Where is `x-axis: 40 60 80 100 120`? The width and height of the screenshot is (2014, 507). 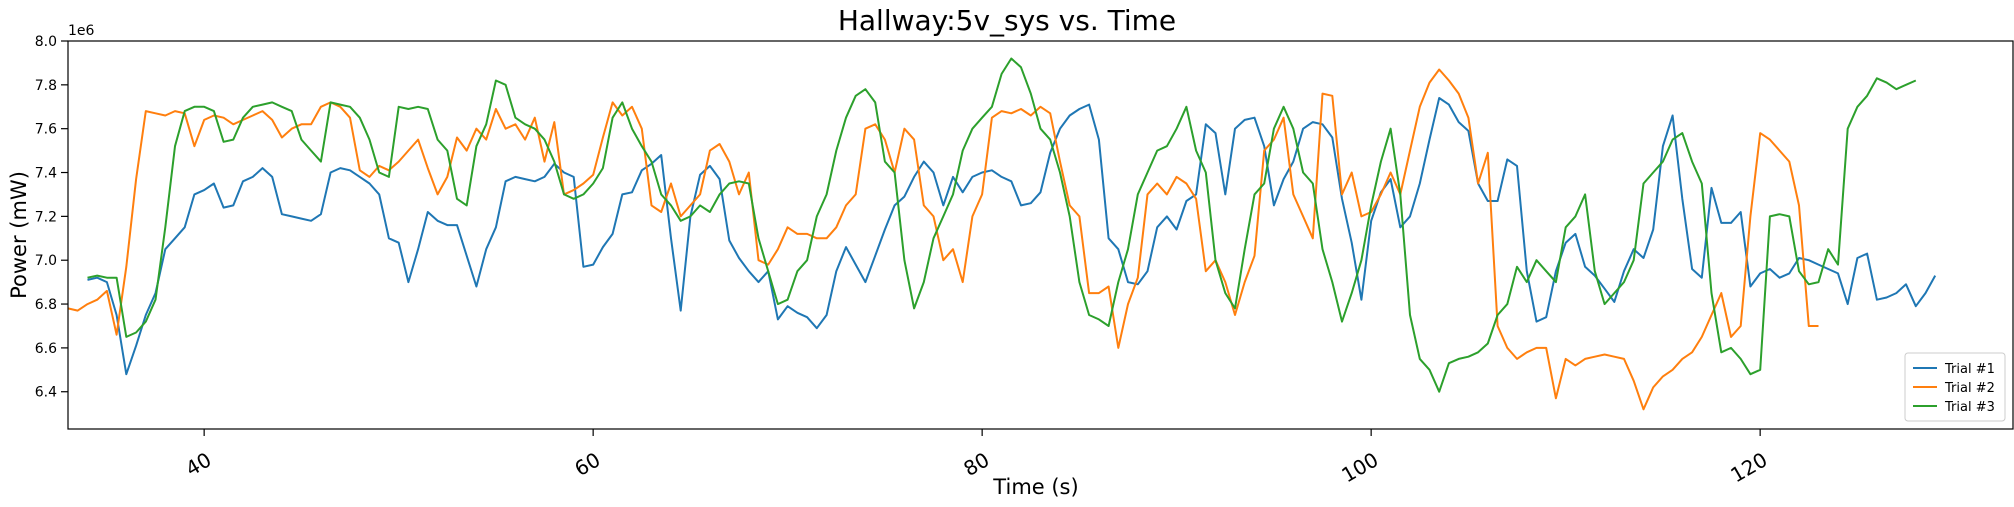
x-axis: 40 60 80 100 120 is located at coordinates (976, 458).